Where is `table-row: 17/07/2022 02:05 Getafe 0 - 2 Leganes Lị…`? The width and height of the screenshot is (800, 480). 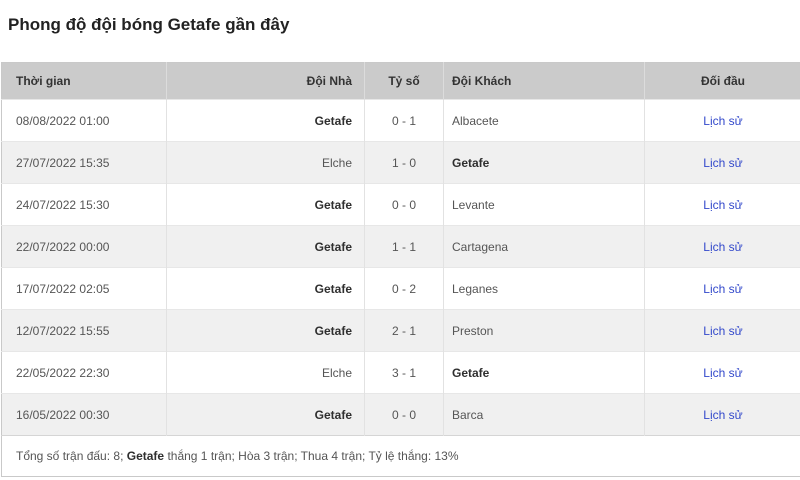
table-row: 17/07/2022 02:05 Getafe 0 - 2 Leganes Lị… is located at coordinates (400, 288).